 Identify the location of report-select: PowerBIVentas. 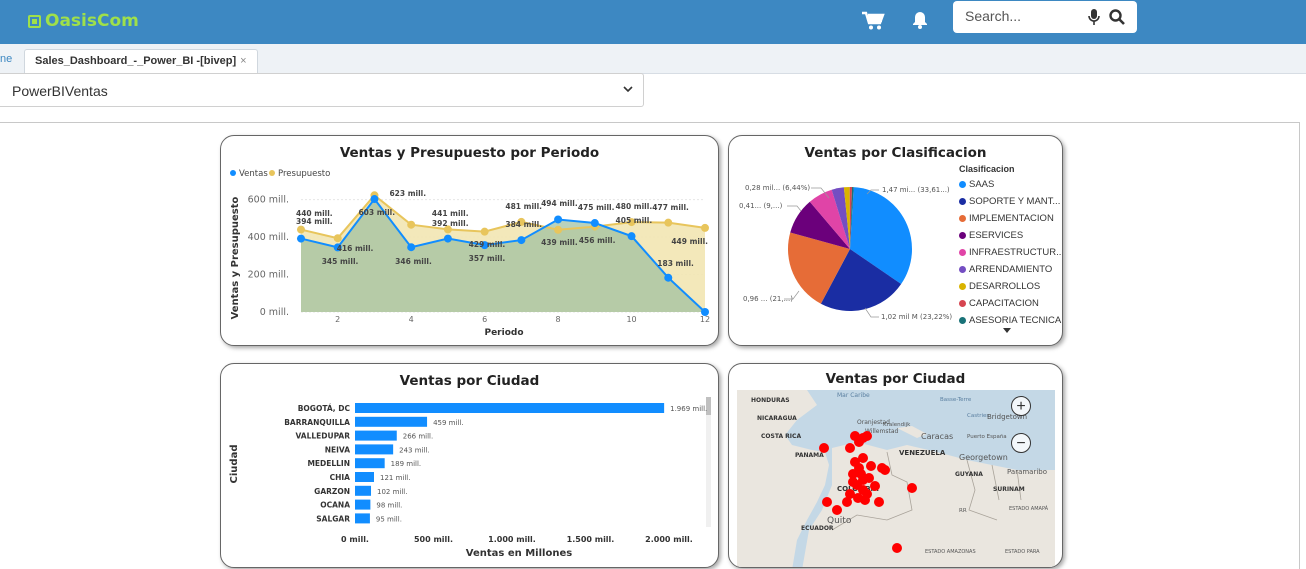
(322, 90).